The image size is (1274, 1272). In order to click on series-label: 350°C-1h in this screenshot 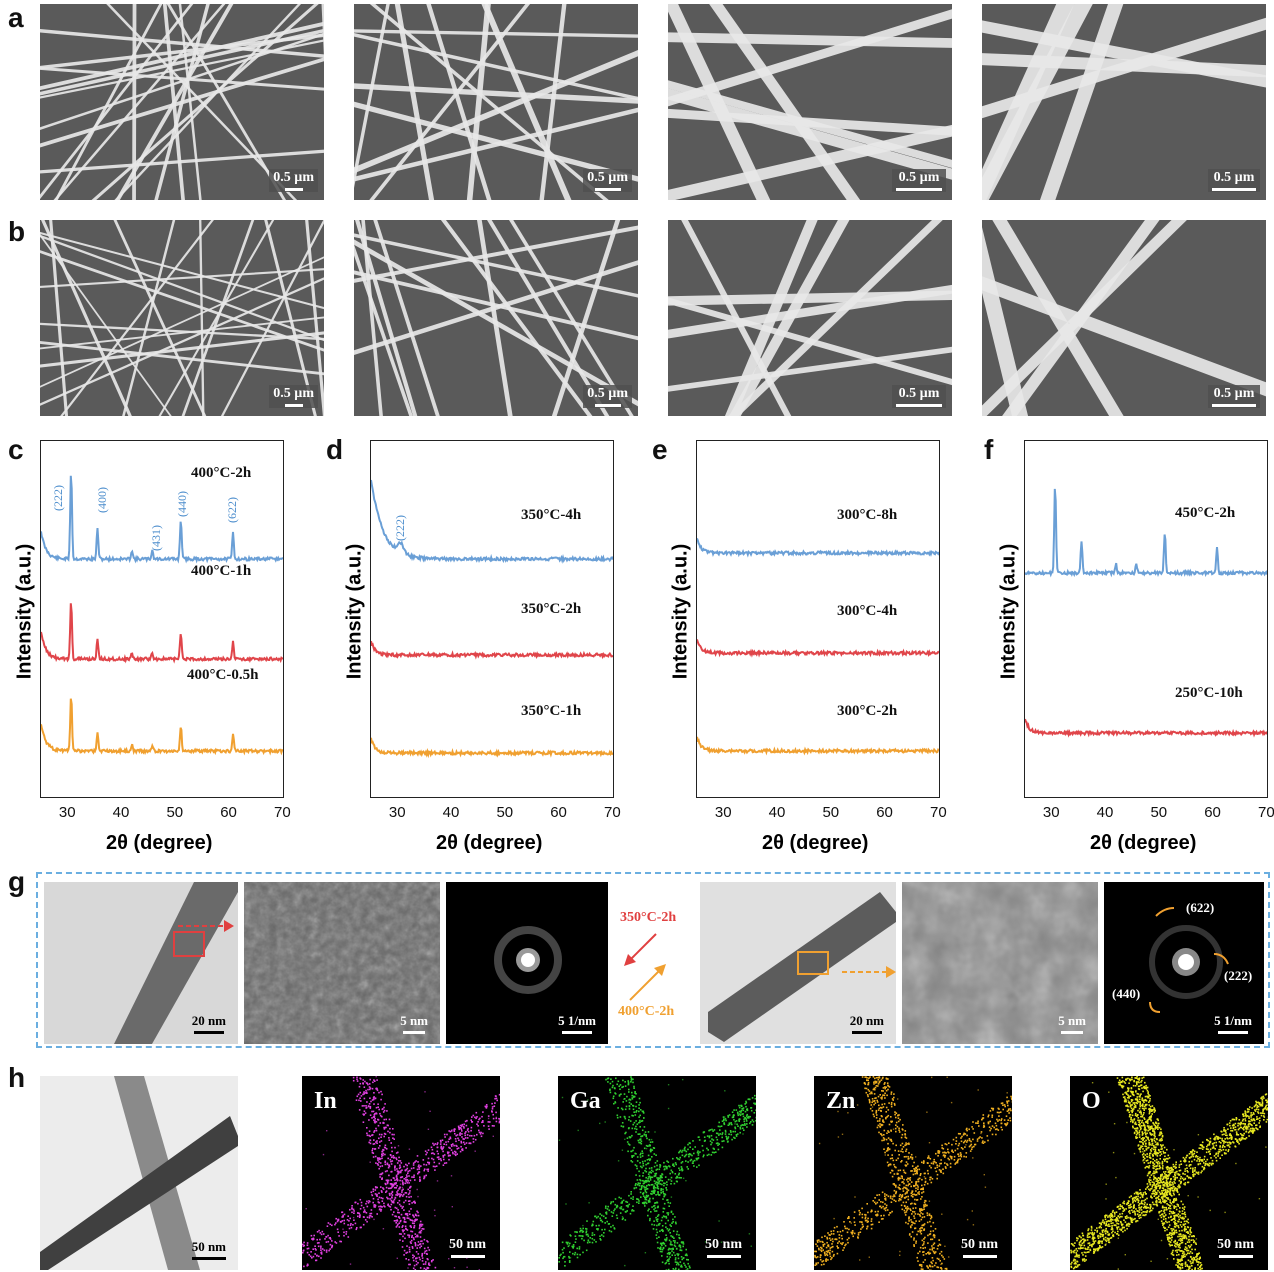, I will do `click(551, 711)`.